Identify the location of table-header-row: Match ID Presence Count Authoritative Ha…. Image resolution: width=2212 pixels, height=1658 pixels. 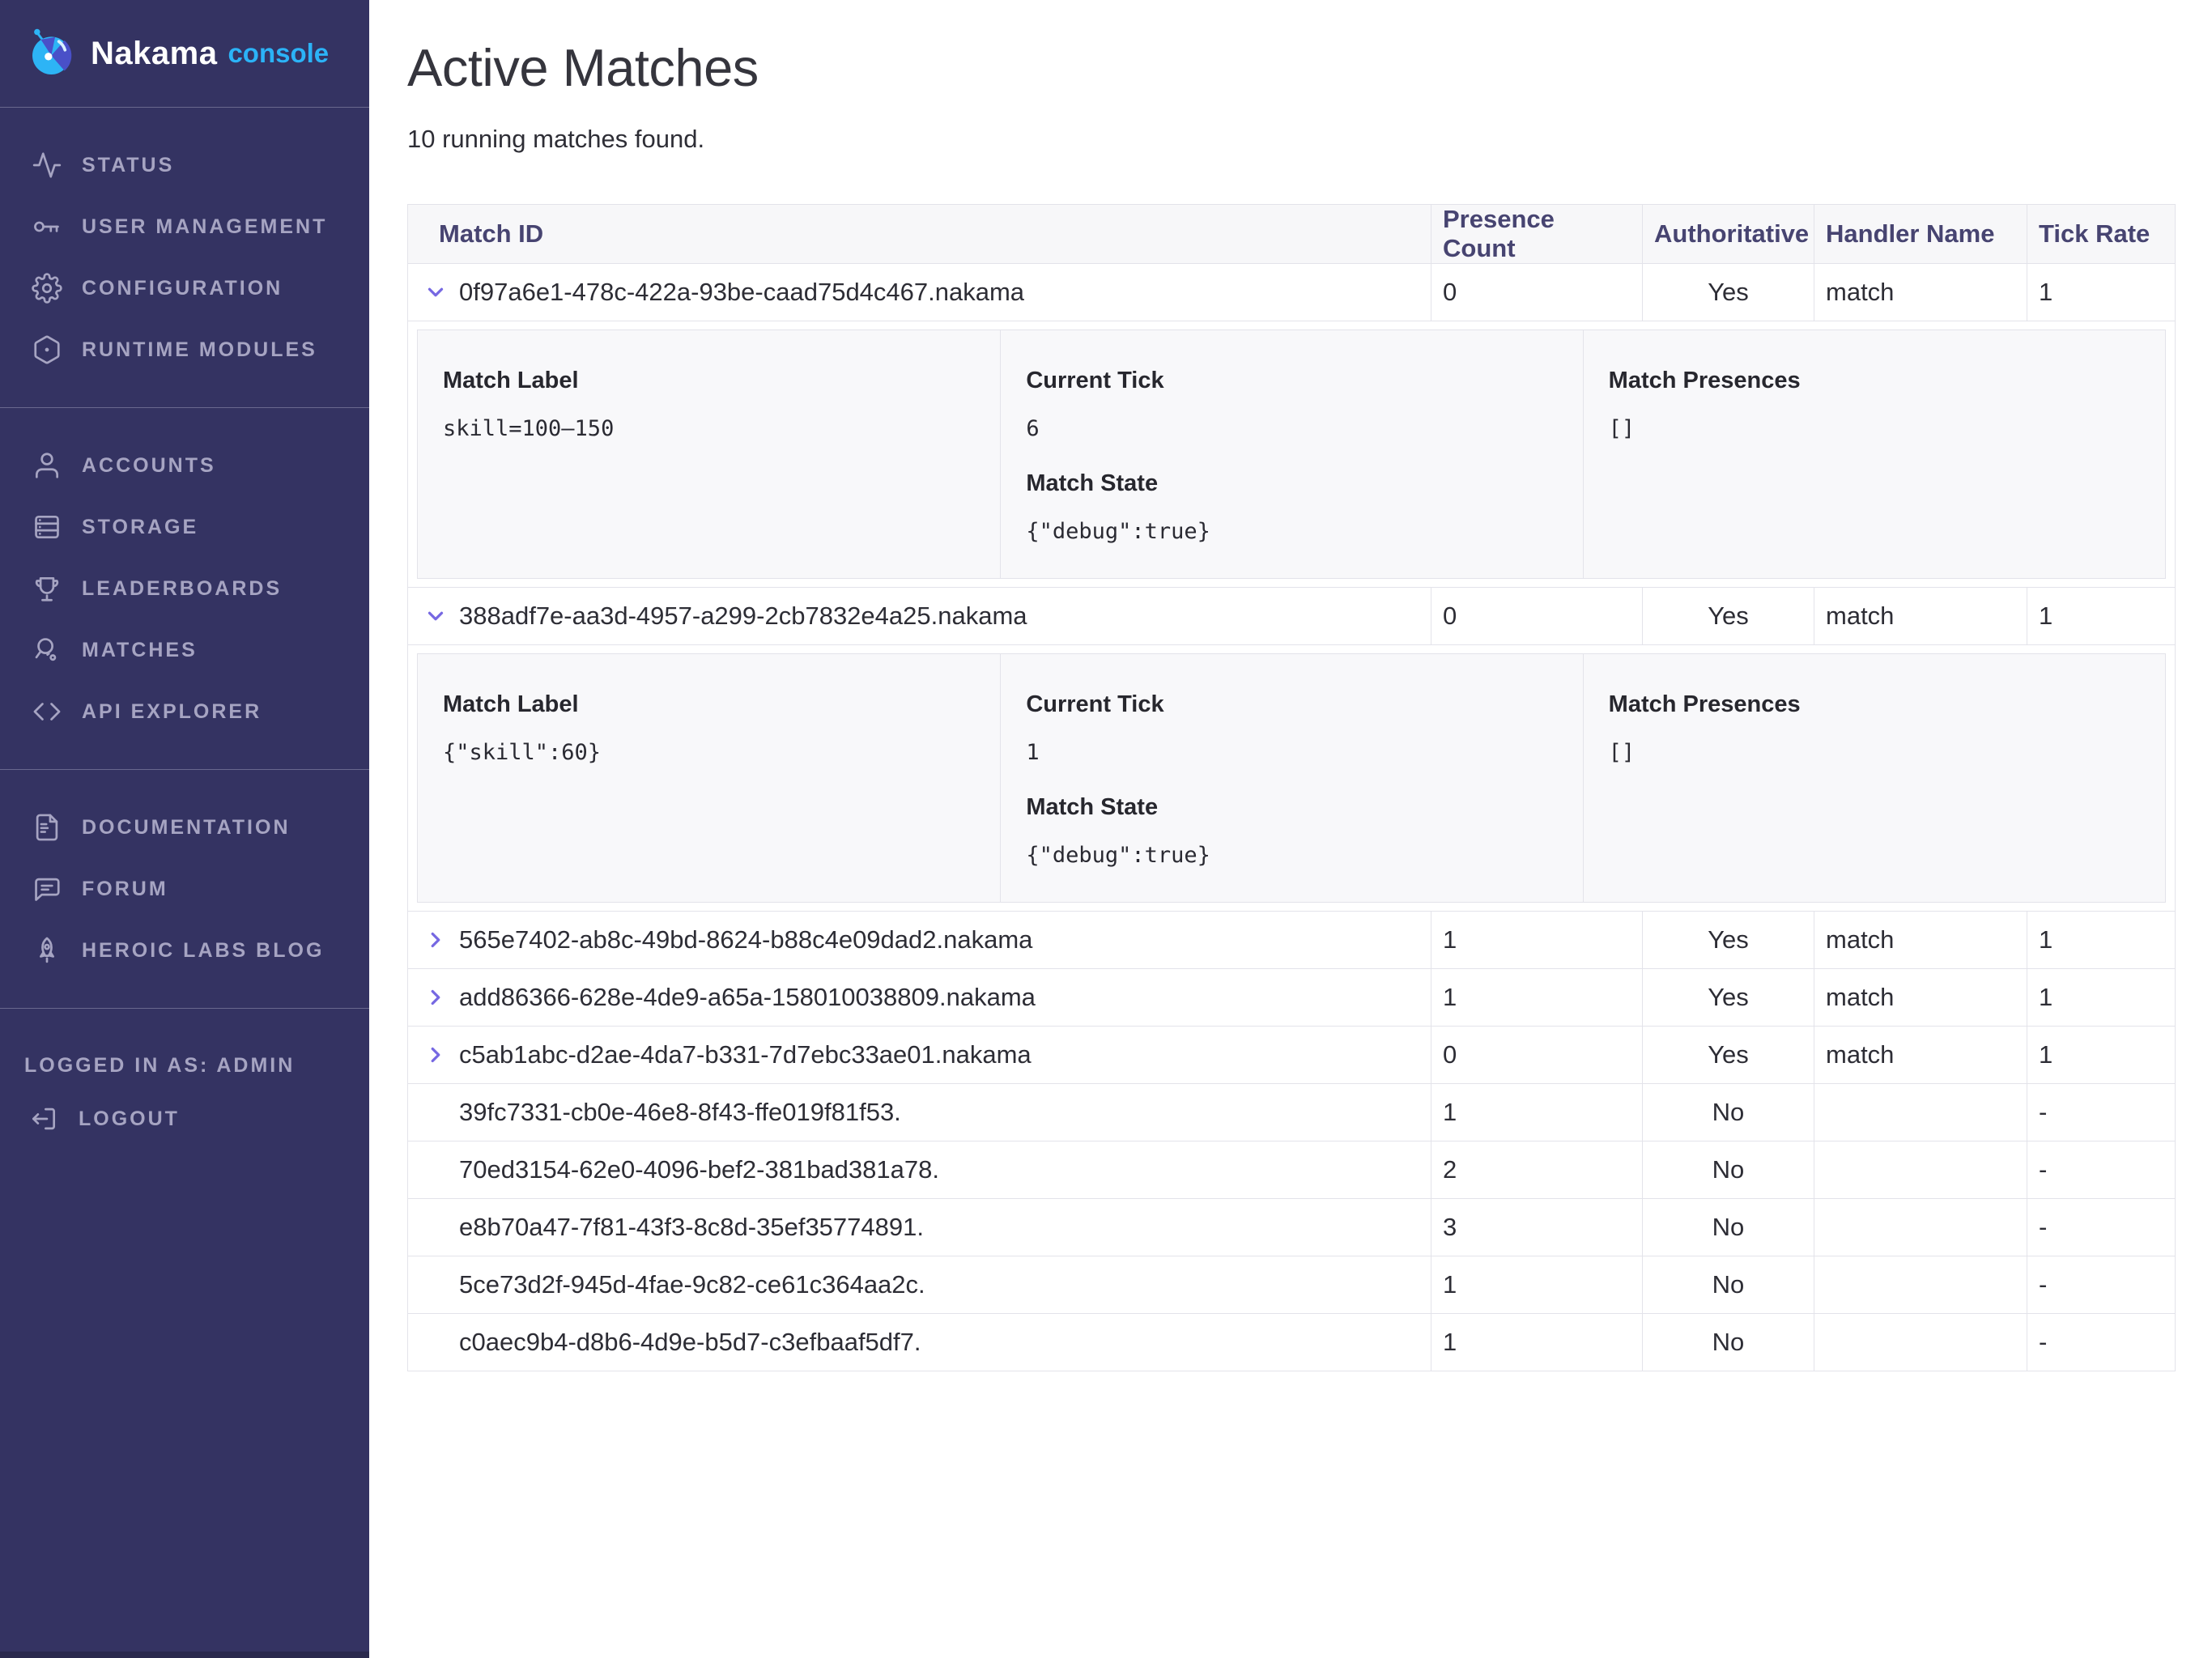
(1291, 234).